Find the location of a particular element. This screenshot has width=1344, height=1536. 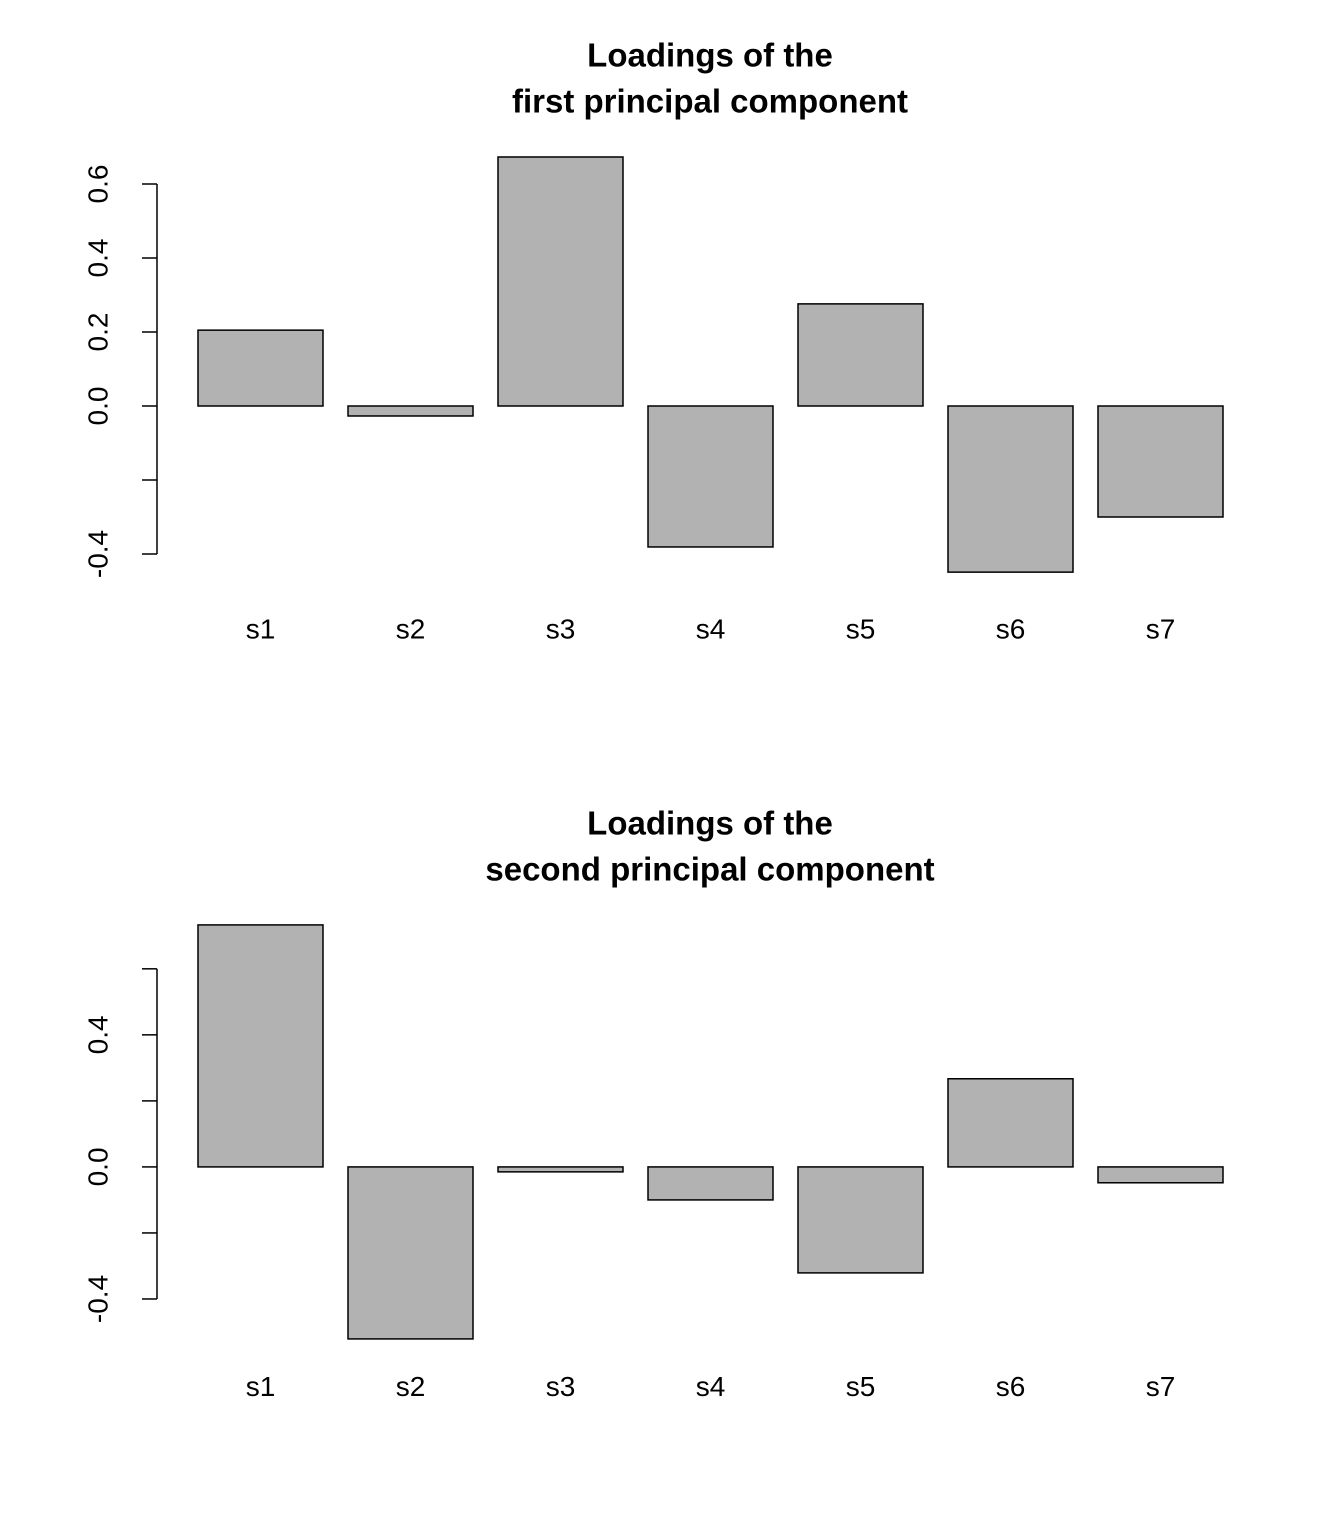

y-tick-label: 0.6 is located at coordinates (97, 184).